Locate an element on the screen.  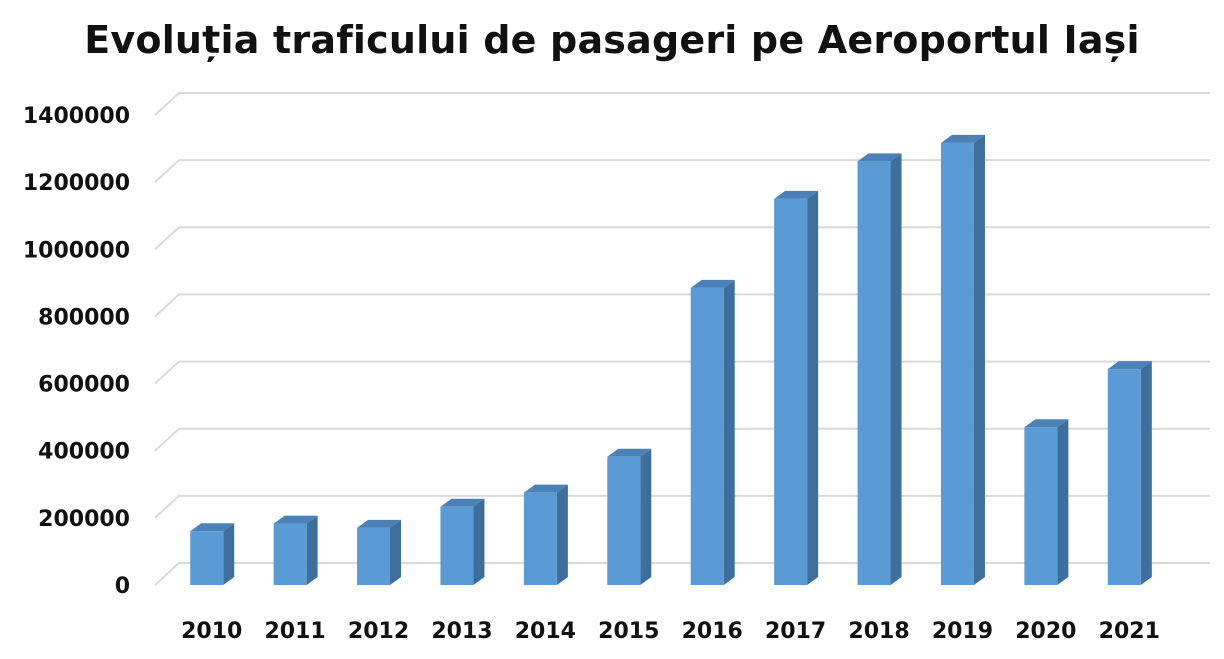
x-tick-label-2015: 2015 is located at coordinates (628, 631).